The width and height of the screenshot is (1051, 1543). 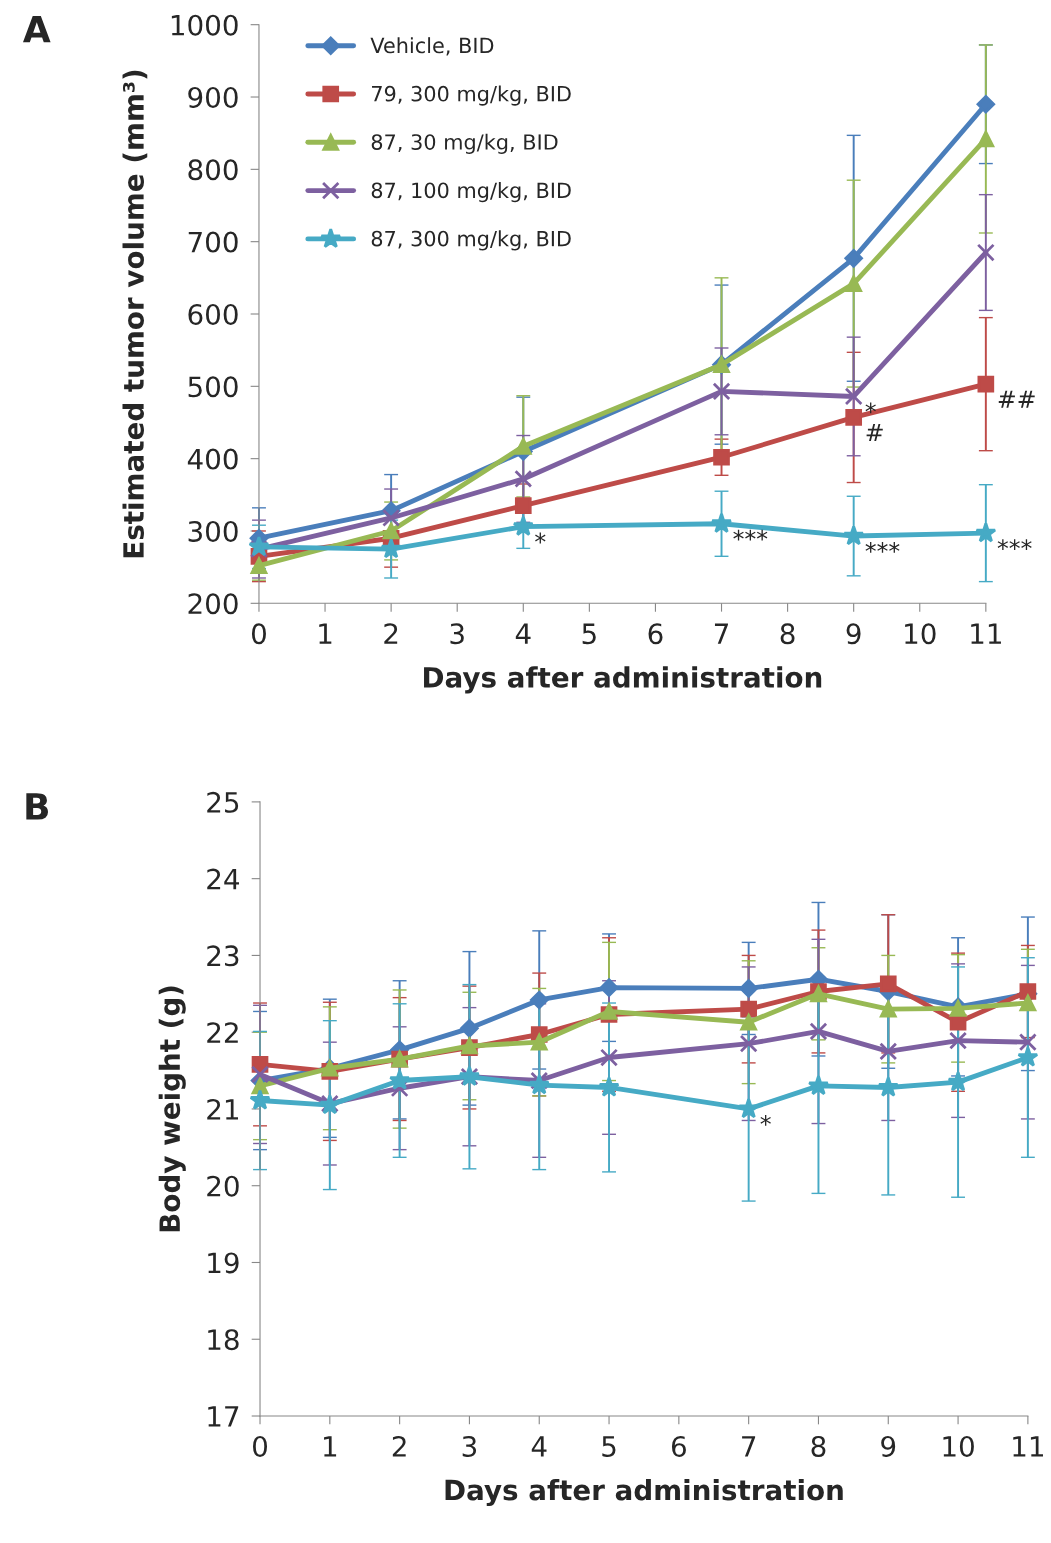 I want to click on y-tick-label: 400, so click(x=212, y=459).